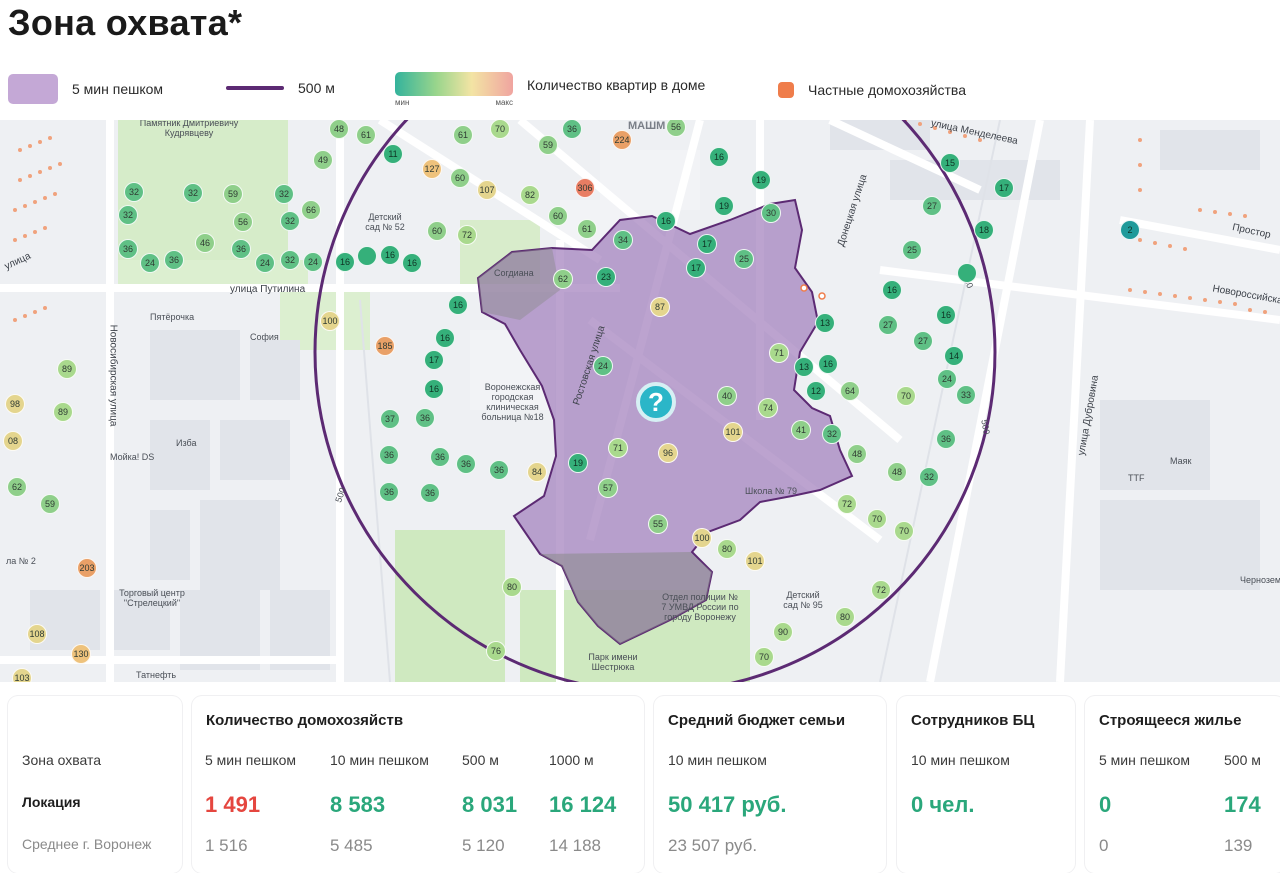 The width and height of the screenshot is (1280, 873). Describe the element at coordinates (487, 190) in the screenshot. I see `building-marker: 107` at that location.